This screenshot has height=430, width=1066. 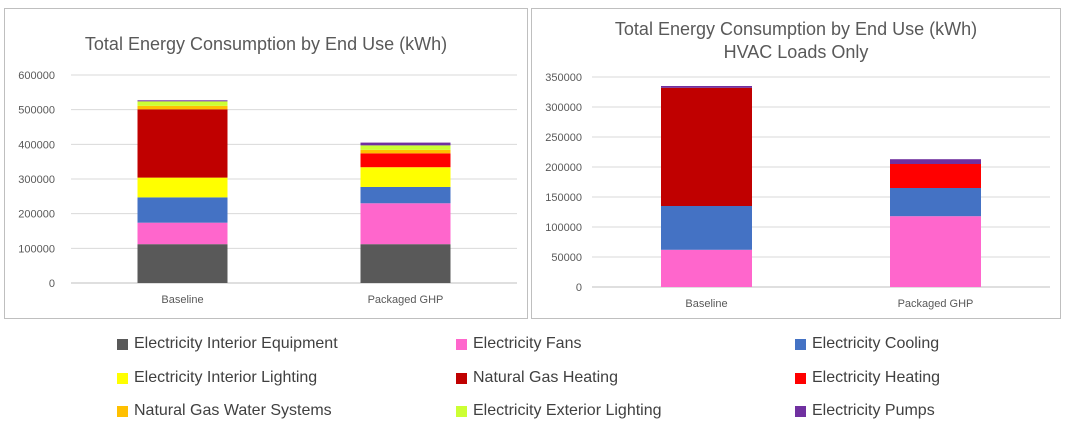 I want to click on legend-label: Electricity Exterior Lighting, so click(x=567, y=410).